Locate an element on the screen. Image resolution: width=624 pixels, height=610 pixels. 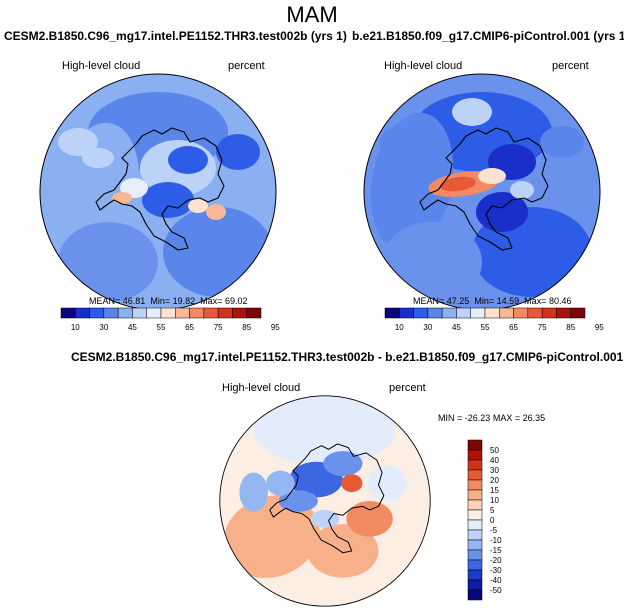
panel2-colorbar-tick-1: 30 is located at coordinates (427, 327).